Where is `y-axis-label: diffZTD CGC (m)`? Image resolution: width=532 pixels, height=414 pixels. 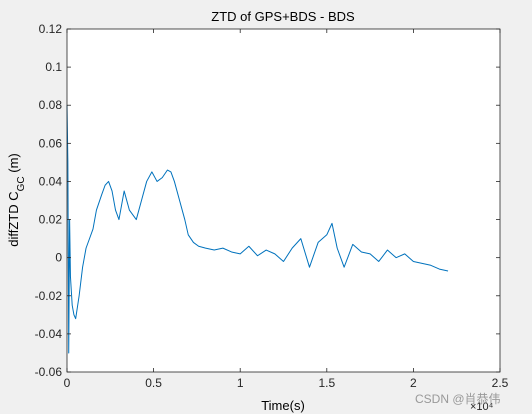 y-axis-label: diffZTD CGC (m) is located at coordinates (16, 200).